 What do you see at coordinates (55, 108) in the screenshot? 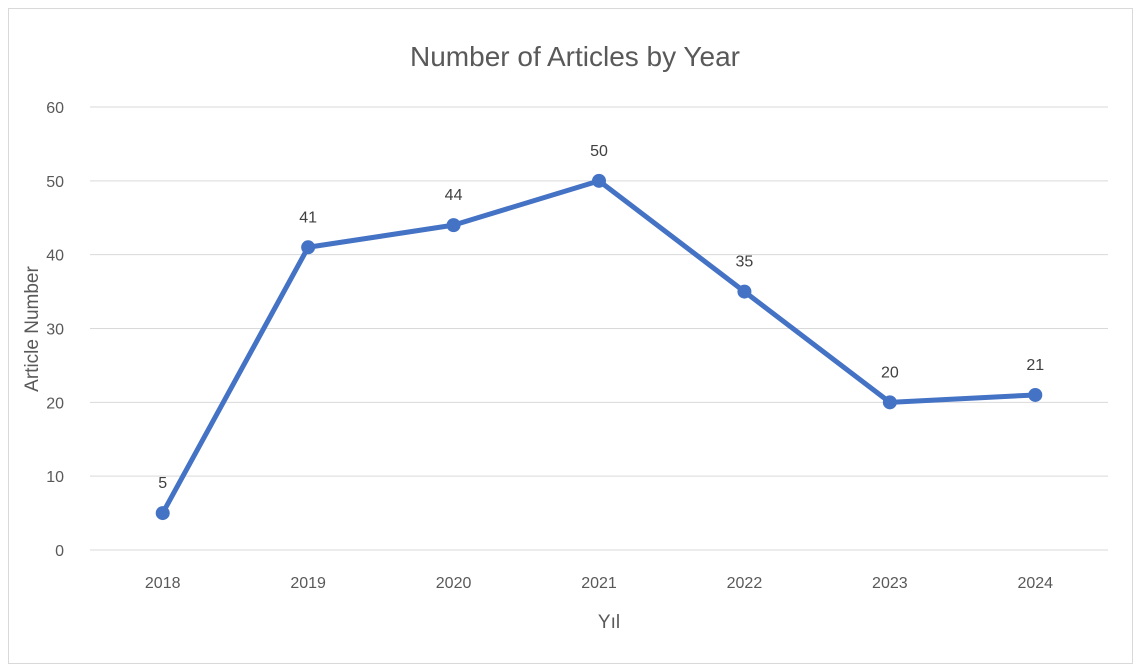
I see `y-tick-label: 60` at bounding box center [55, 108].